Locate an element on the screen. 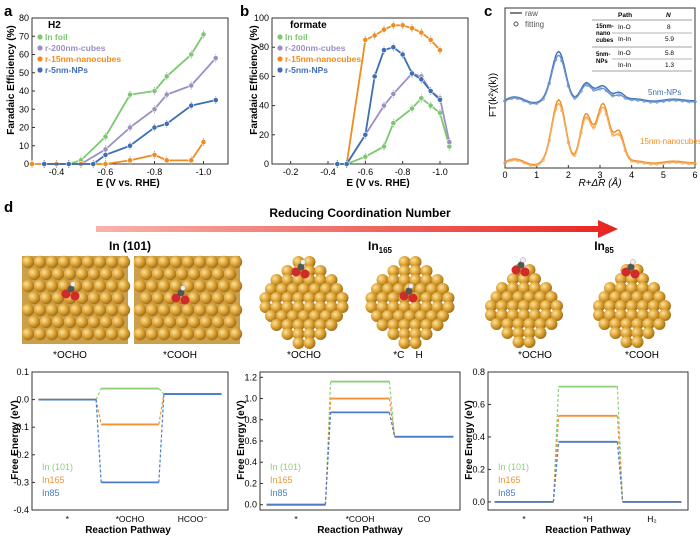 The image size is (700, 541). panel-a-ylabel: Faradaic Efficiency (%) is located at coordinates (11, 79).